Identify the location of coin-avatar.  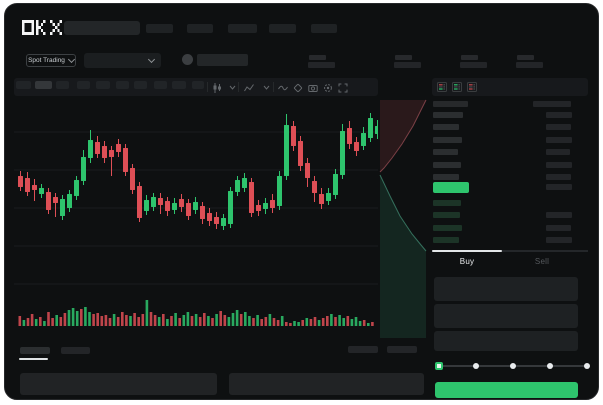
(187, 59).